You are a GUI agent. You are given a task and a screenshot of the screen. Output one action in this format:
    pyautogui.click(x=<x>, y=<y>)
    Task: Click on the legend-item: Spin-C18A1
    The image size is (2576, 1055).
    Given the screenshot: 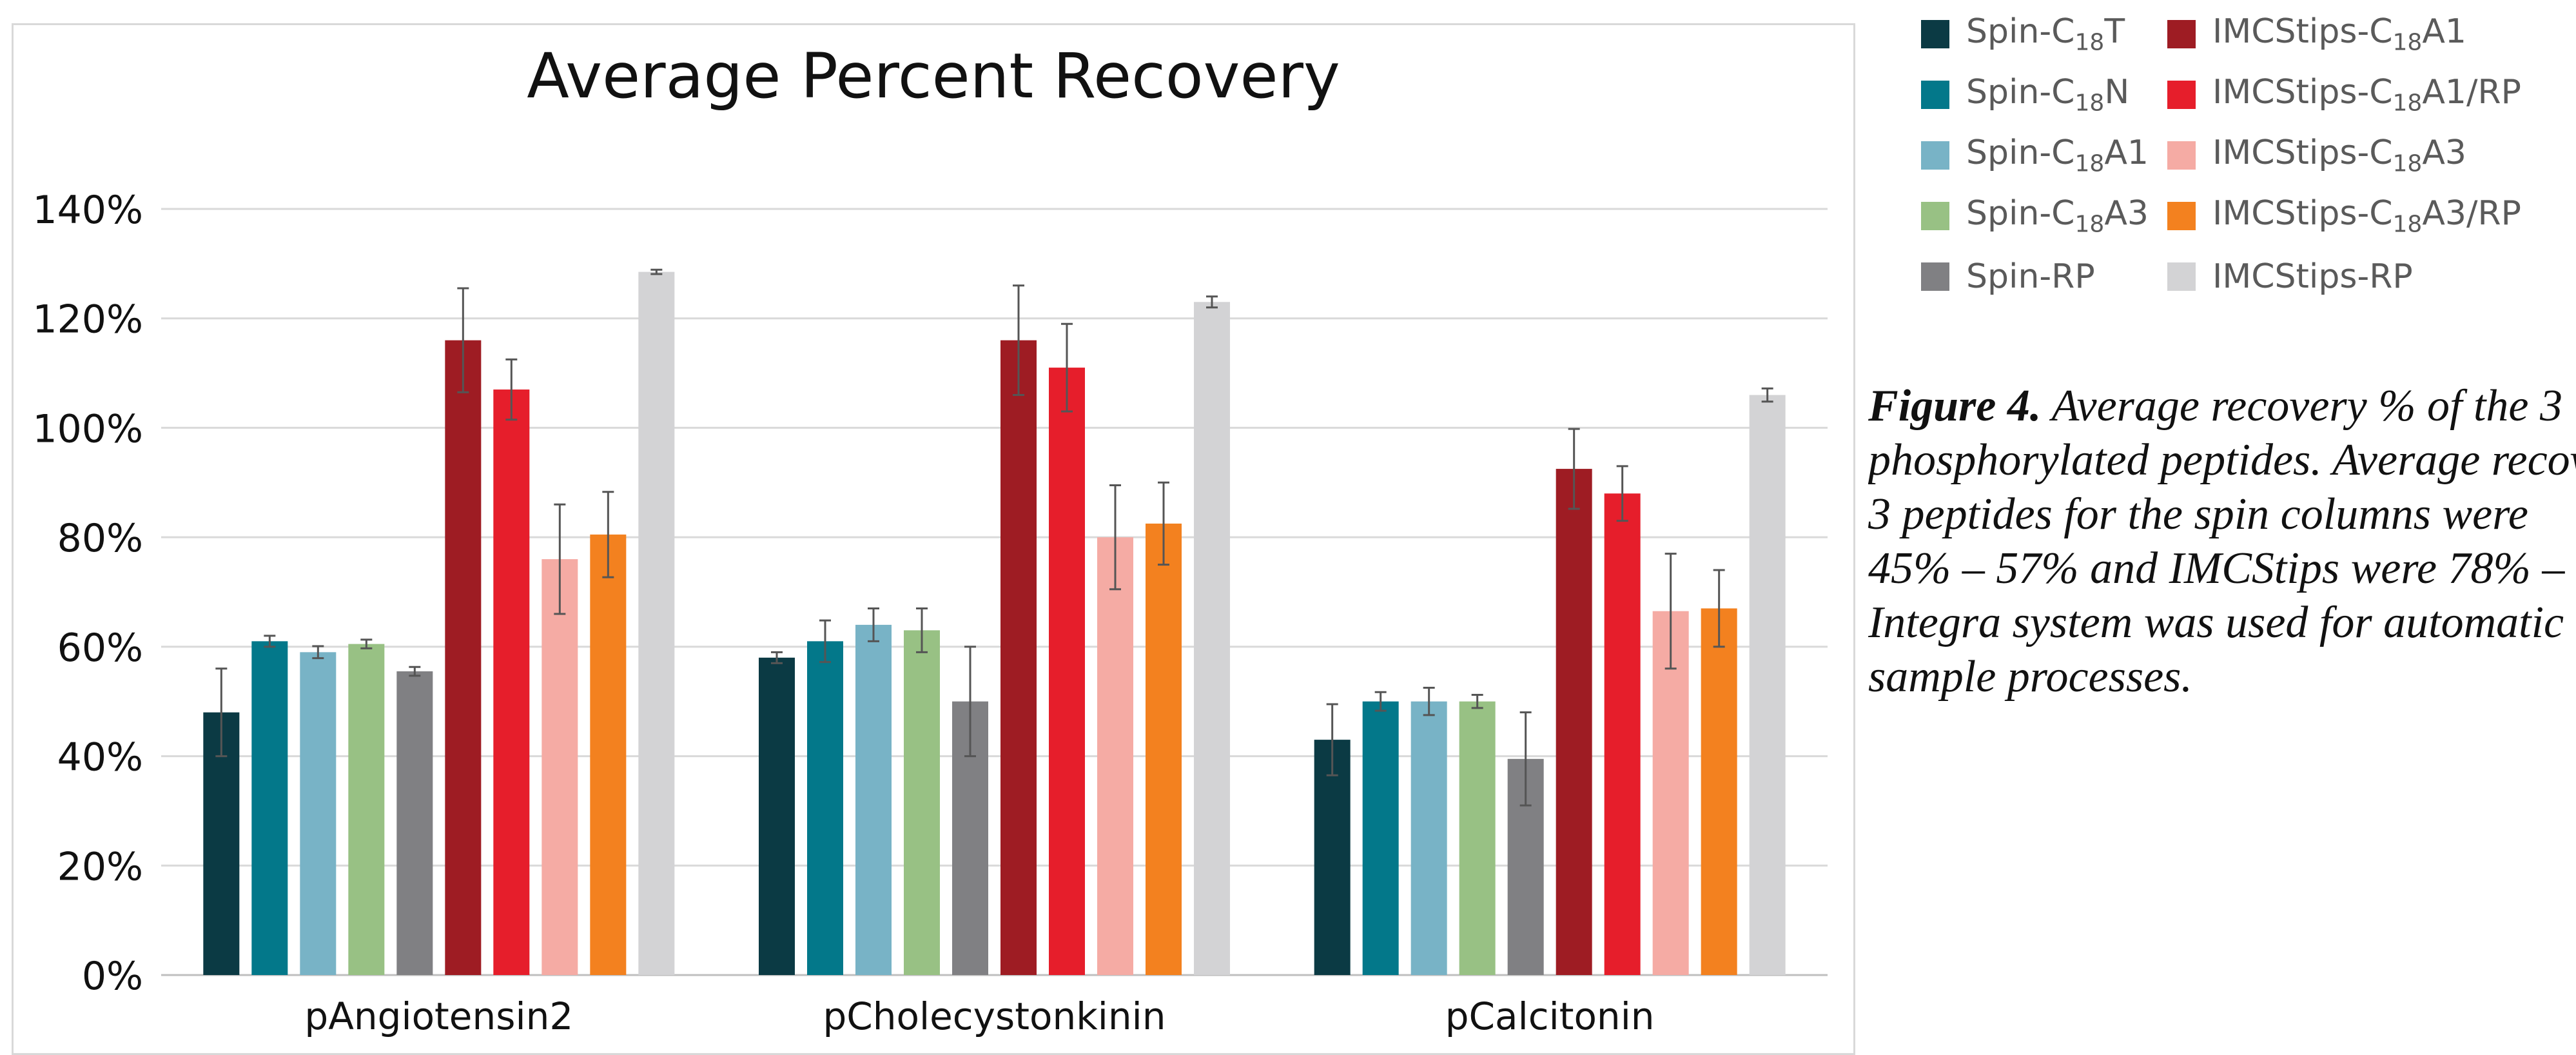 What is the action you would take?
    pyautogui.click(x=2035, y=155)
    